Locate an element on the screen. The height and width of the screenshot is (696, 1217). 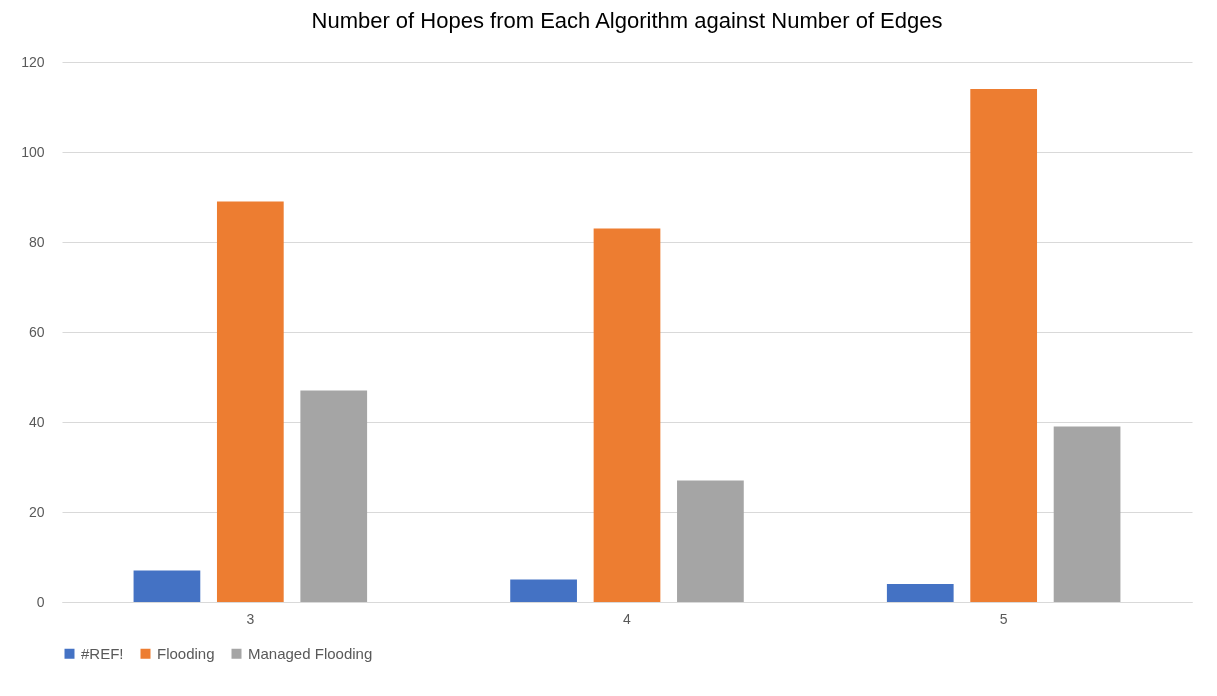
y-tick-label: 20 is located at coordinates (36, 511).